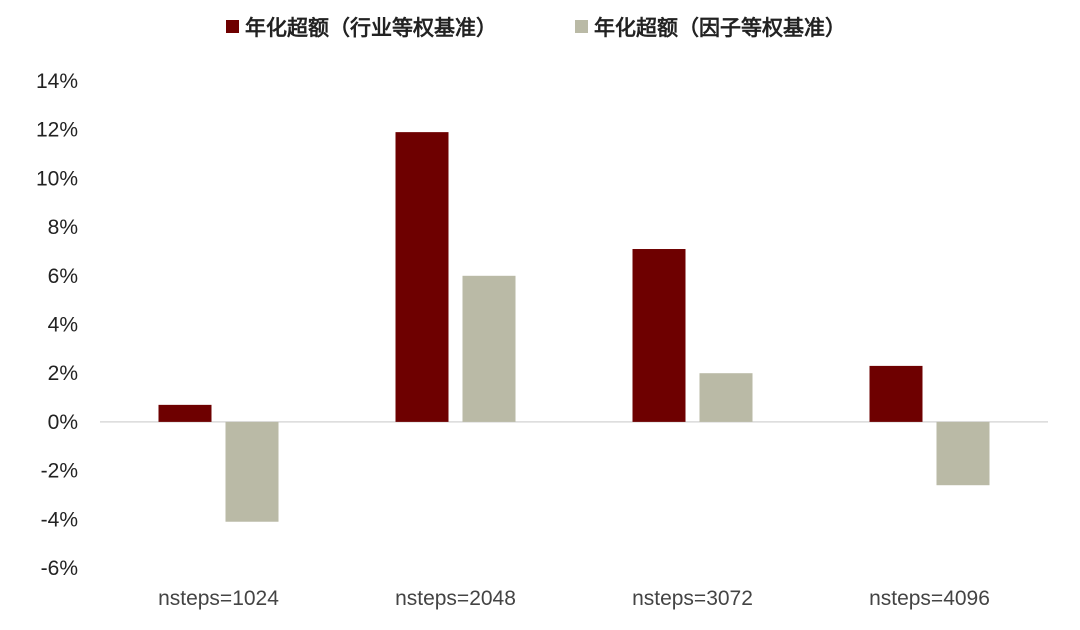 The width and height of the screenshot is (1080, 630). I want to click on x-tick-label: nsteps=3072, so click(692, 598).